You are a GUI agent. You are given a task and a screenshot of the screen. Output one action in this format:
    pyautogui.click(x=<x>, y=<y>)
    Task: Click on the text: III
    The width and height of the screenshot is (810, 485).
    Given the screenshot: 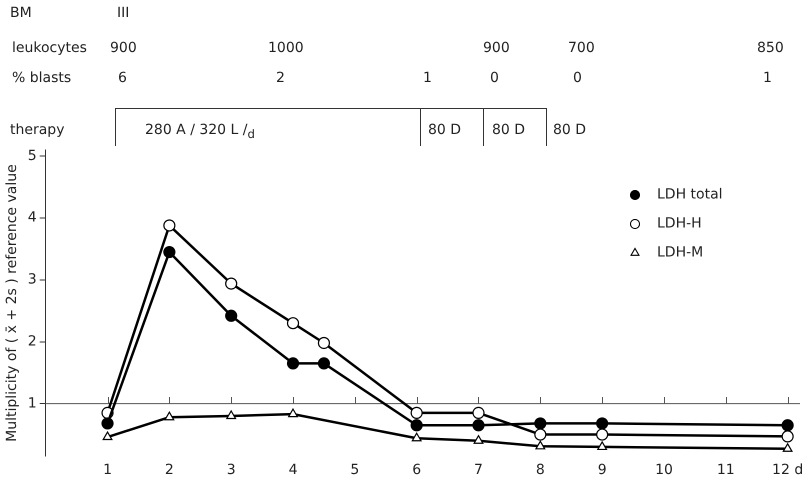 What is the action you would take?
    pyautogui.click(x=123, y=13)
    